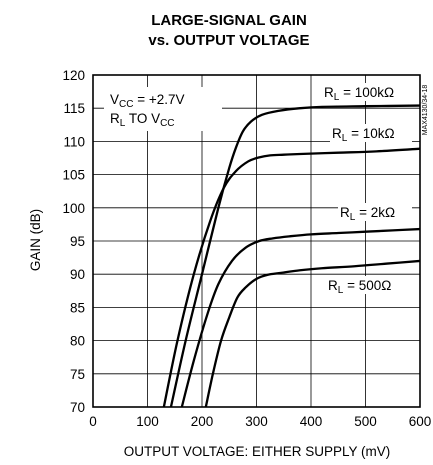 Image resolution: width=433 pixels, height=465 pixels. I want to click on y-tick-label: 95, so click(77, 241).